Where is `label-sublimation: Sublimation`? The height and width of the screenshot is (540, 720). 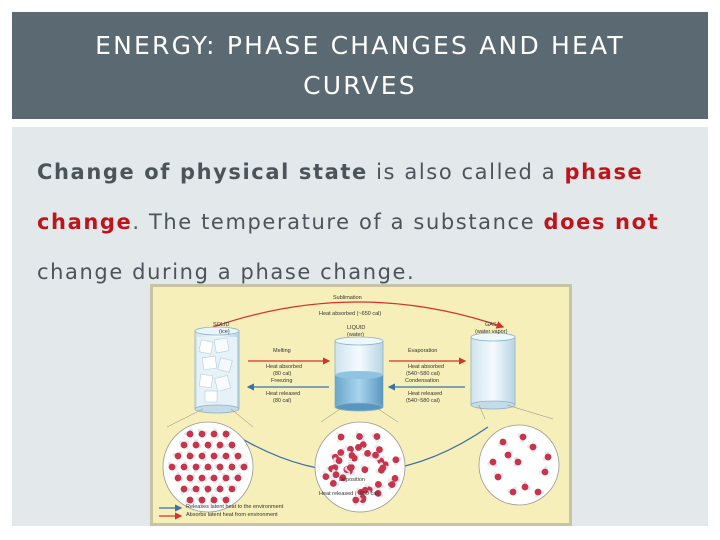
label-sublimation: Sublimation is located at coordinates (347, 298).